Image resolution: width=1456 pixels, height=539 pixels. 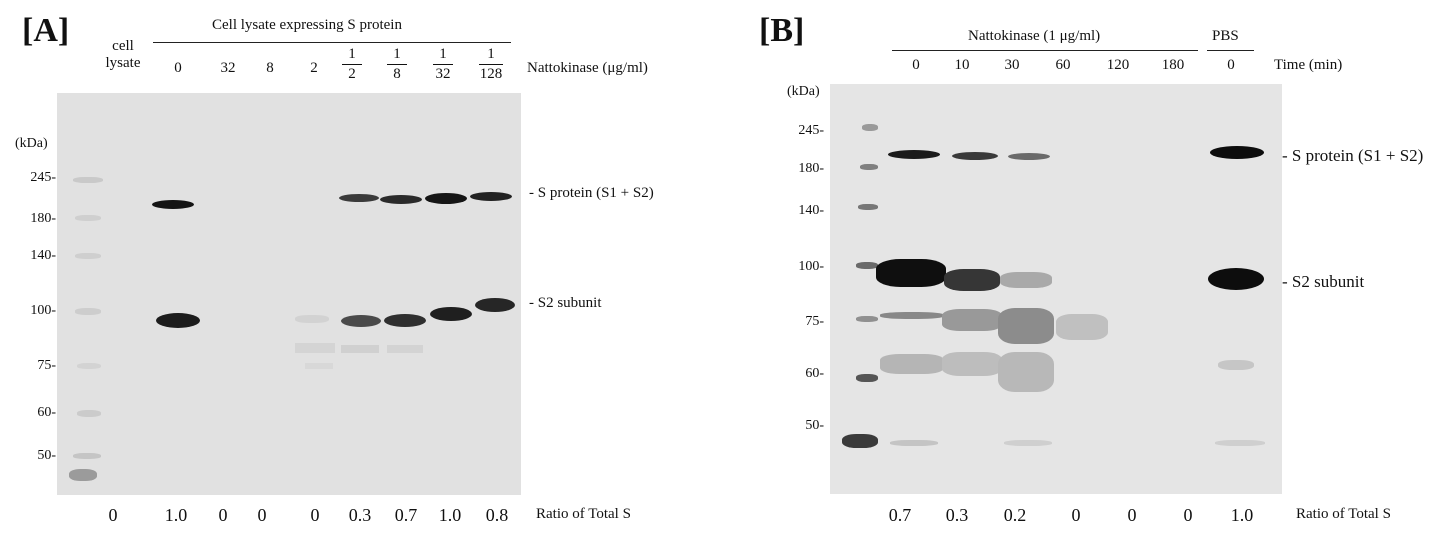 What do you see at coordinates (397, 74) in the screenshot?
I see `frac-den: 8` at bounding box center [397, 74].